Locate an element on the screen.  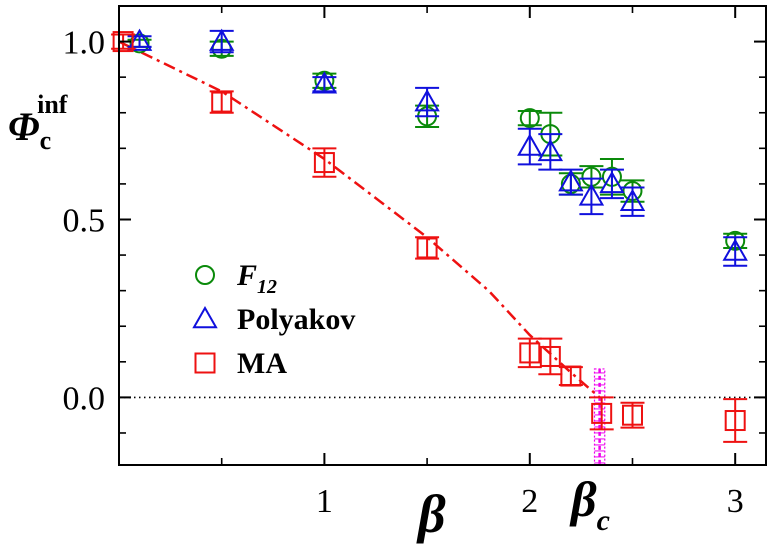
legend-label-ma: MA is located at coordinates (262, 363).